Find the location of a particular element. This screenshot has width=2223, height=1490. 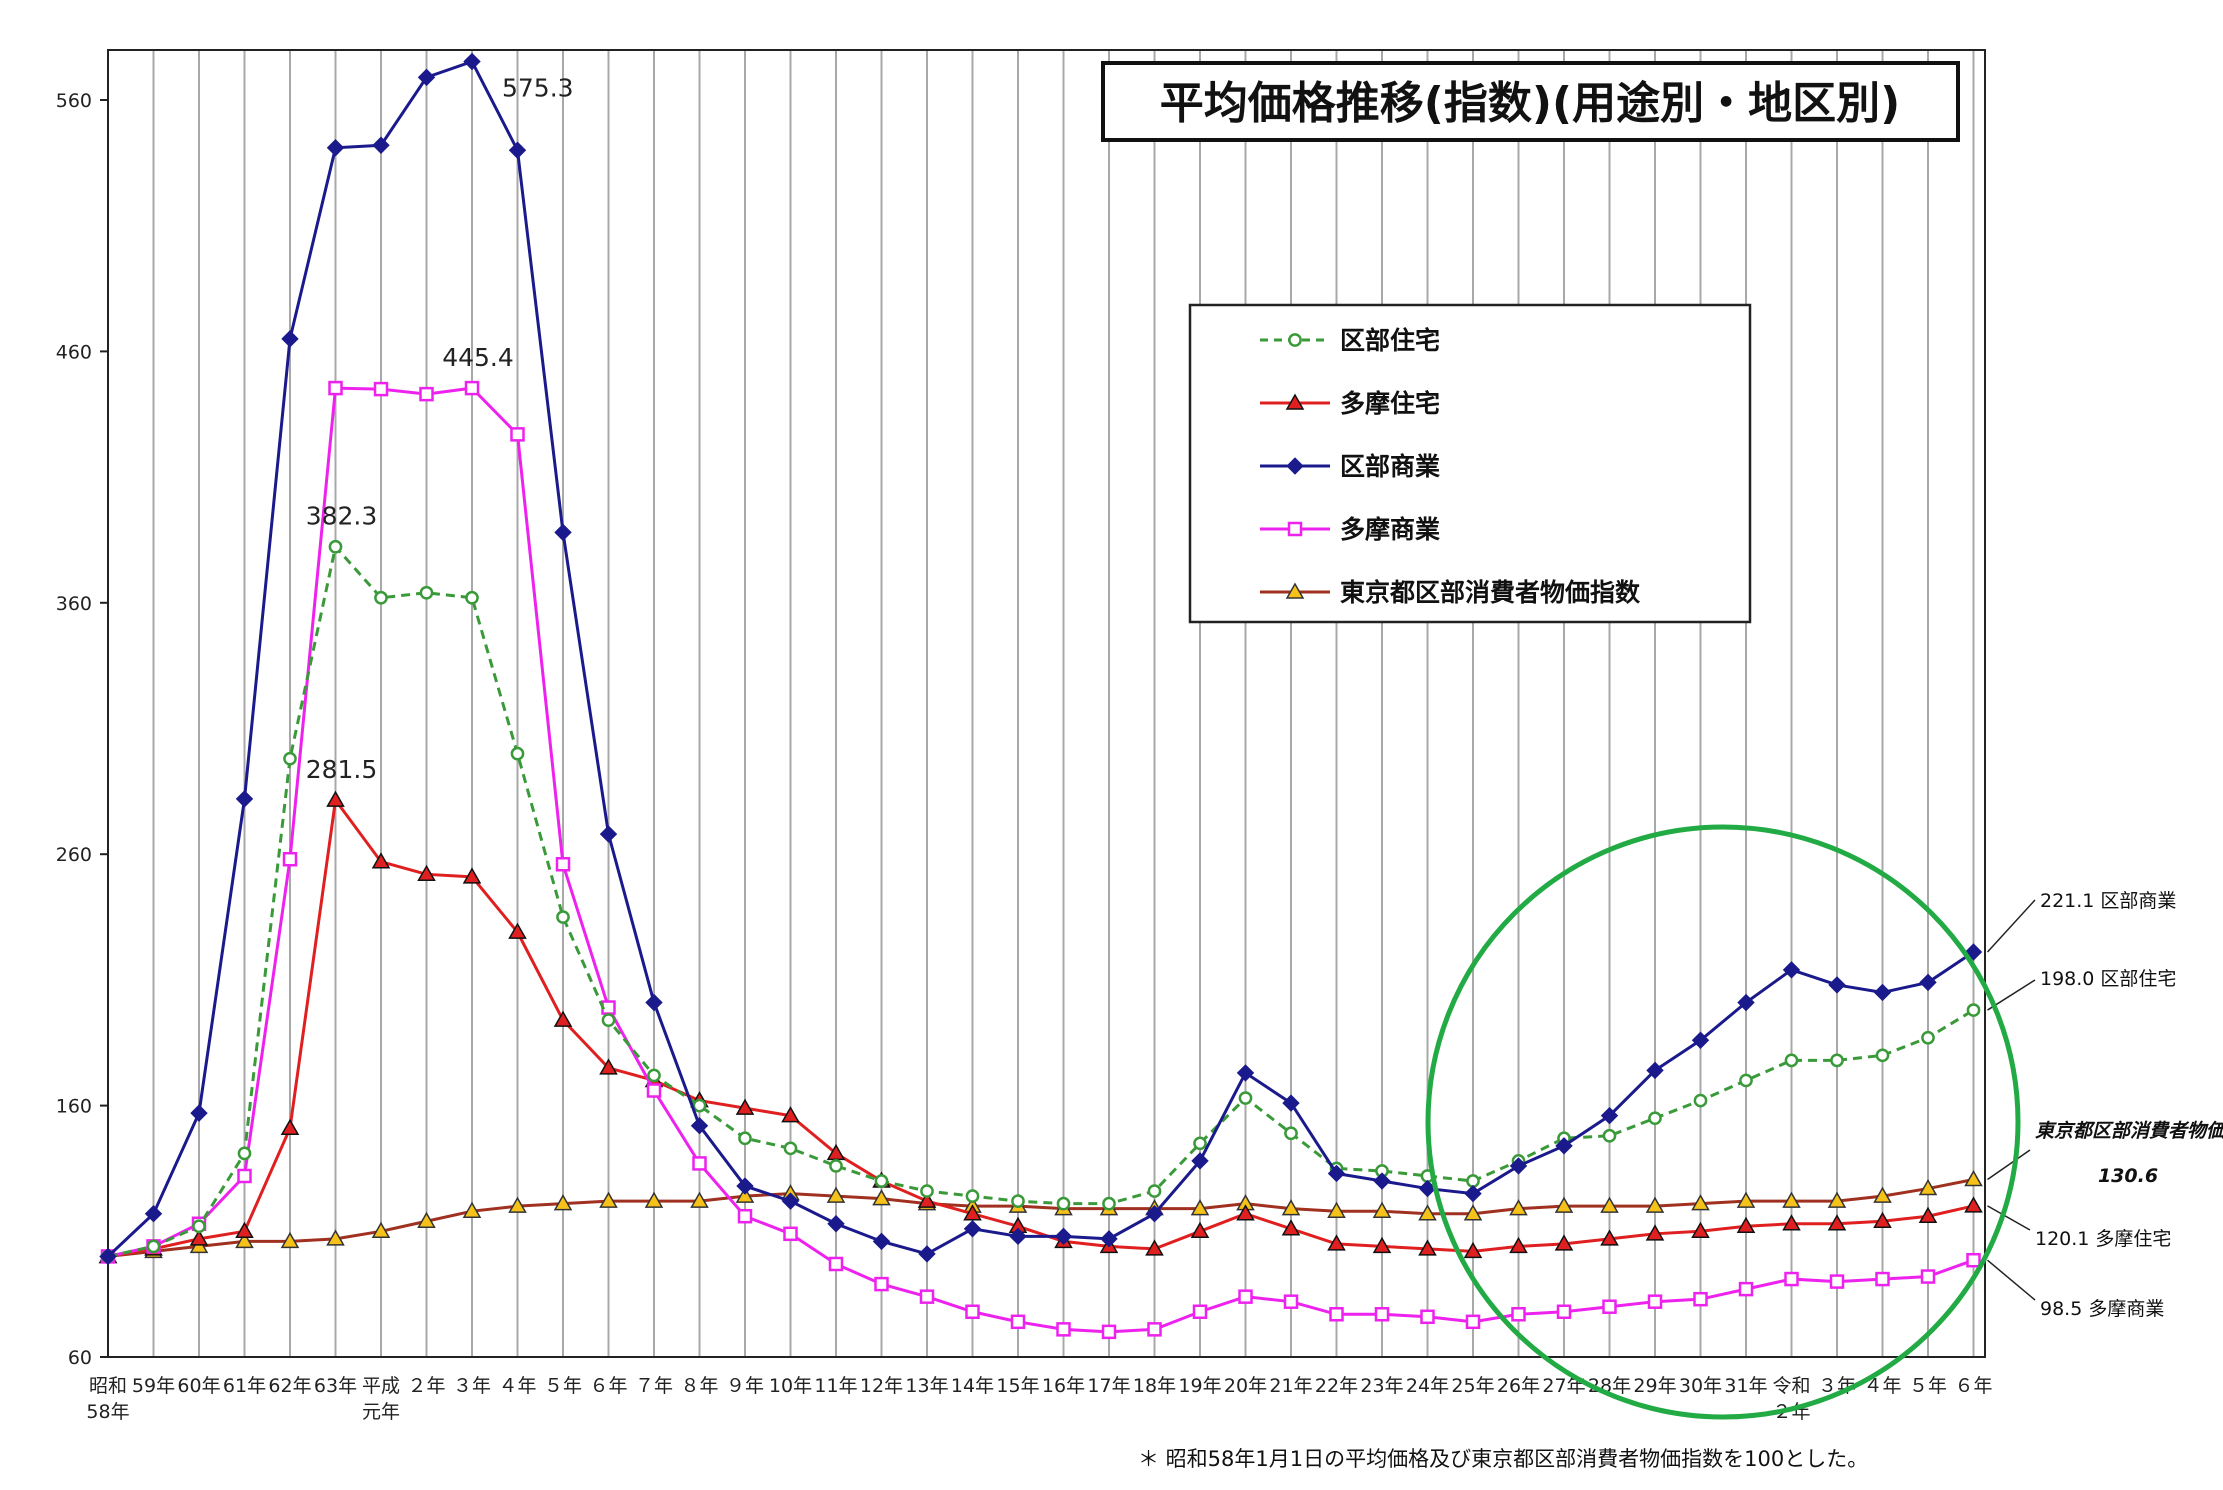

x-tick-label: 17年 is located at coordinates (1108, 1386).